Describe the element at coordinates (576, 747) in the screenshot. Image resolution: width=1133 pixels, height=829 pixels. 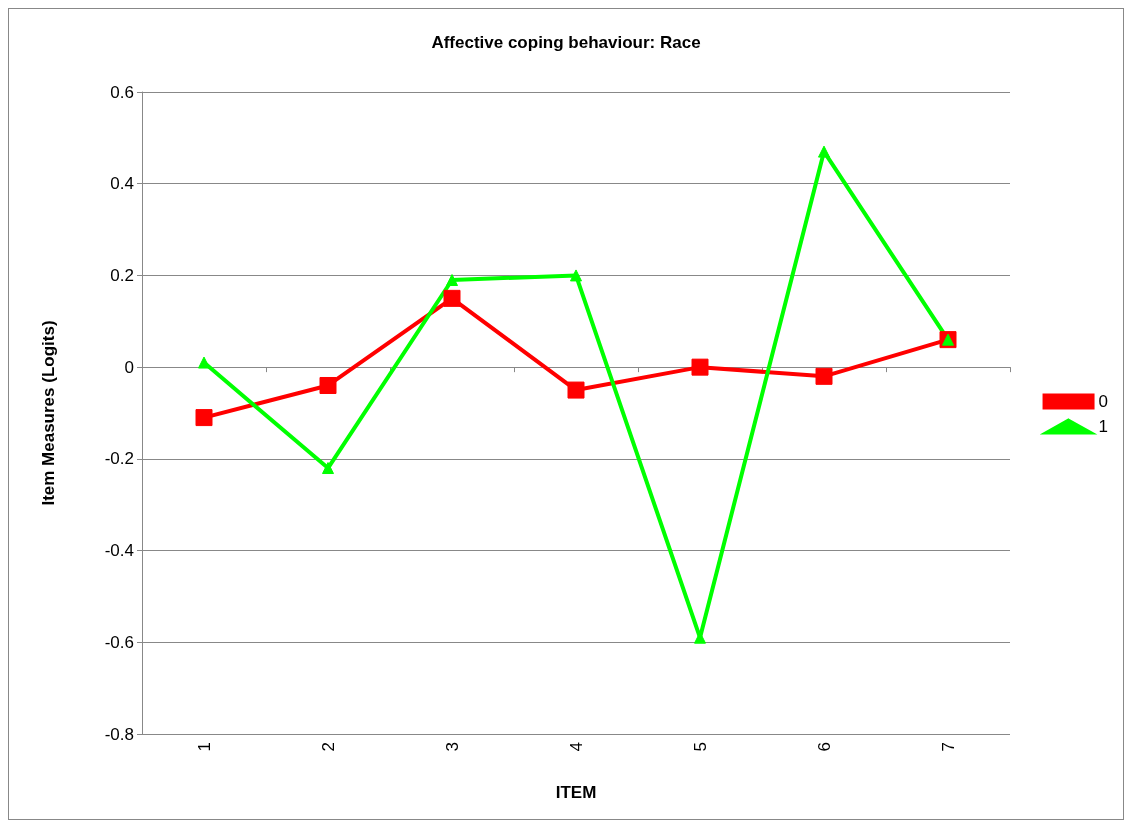
I see `x-tick-label: 4` at that location.